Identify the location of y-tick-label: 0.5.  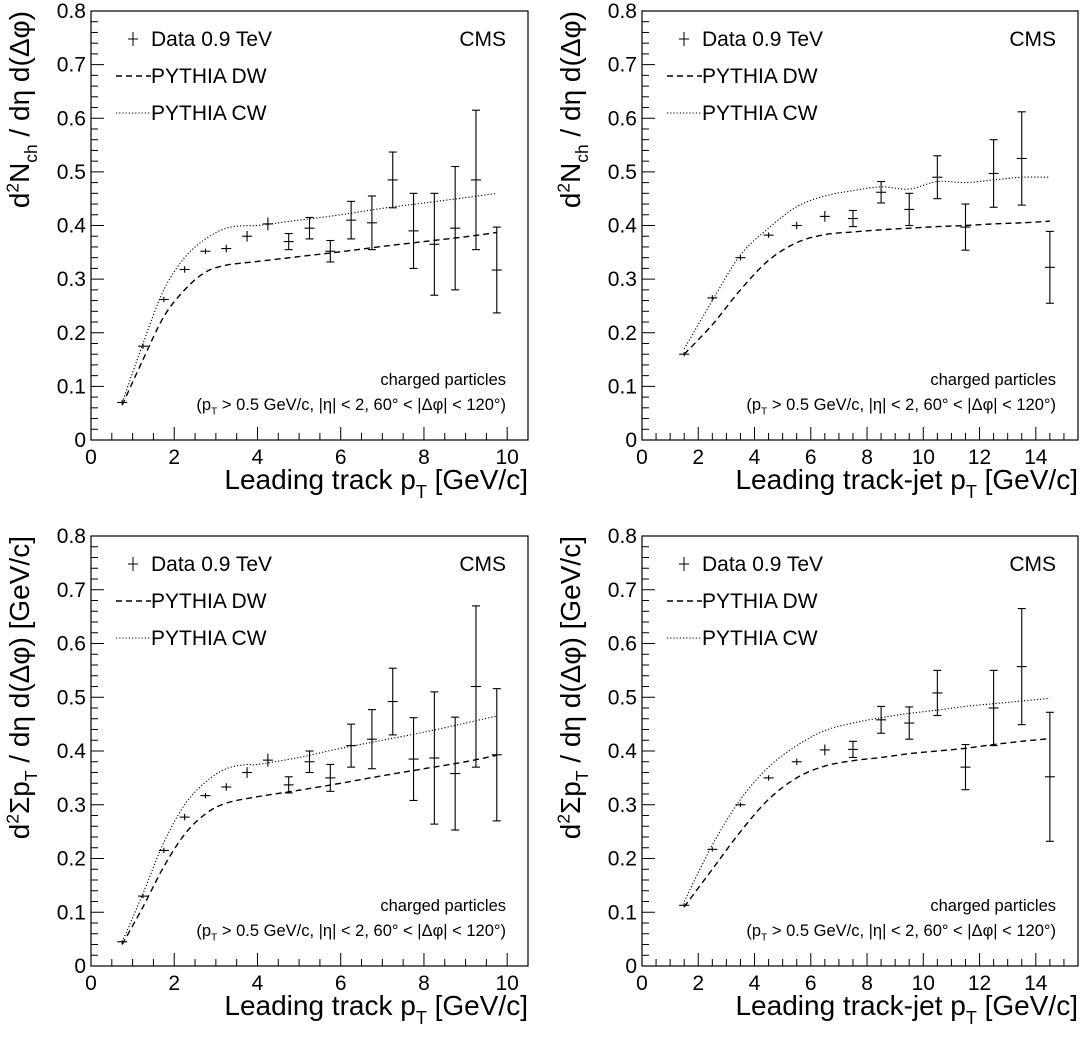
(622, 172).